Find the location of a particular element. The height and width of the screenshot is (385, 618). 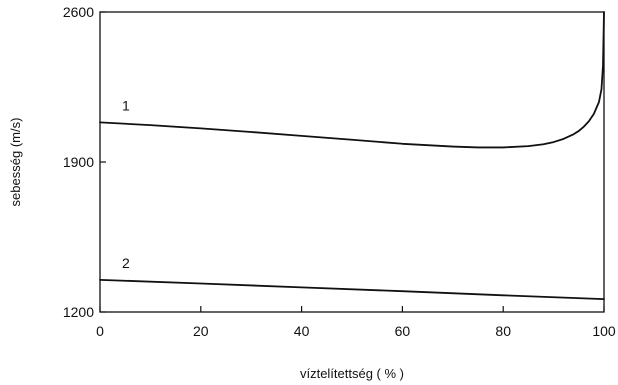

x-axis-title: víztelítettség ( % ) is located at coordinates (352, 373).